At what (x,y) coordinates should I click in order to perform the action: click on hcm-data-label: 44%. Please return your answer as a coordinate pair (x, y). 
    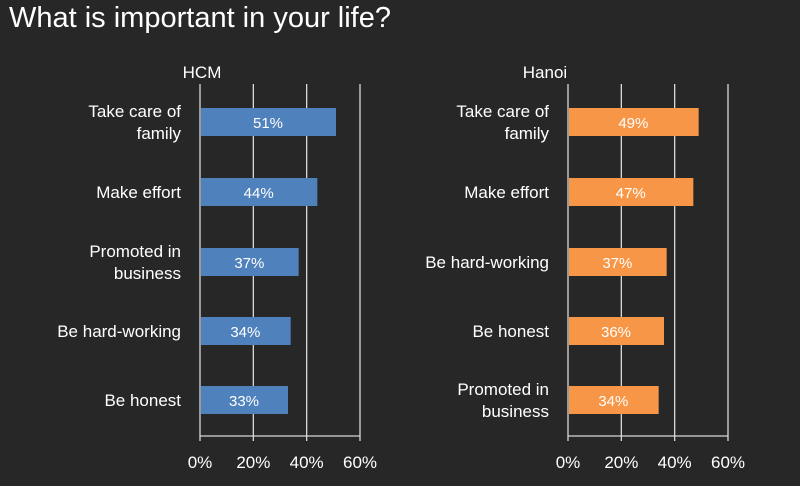
    Looking at the image, I should click on (259, 193).